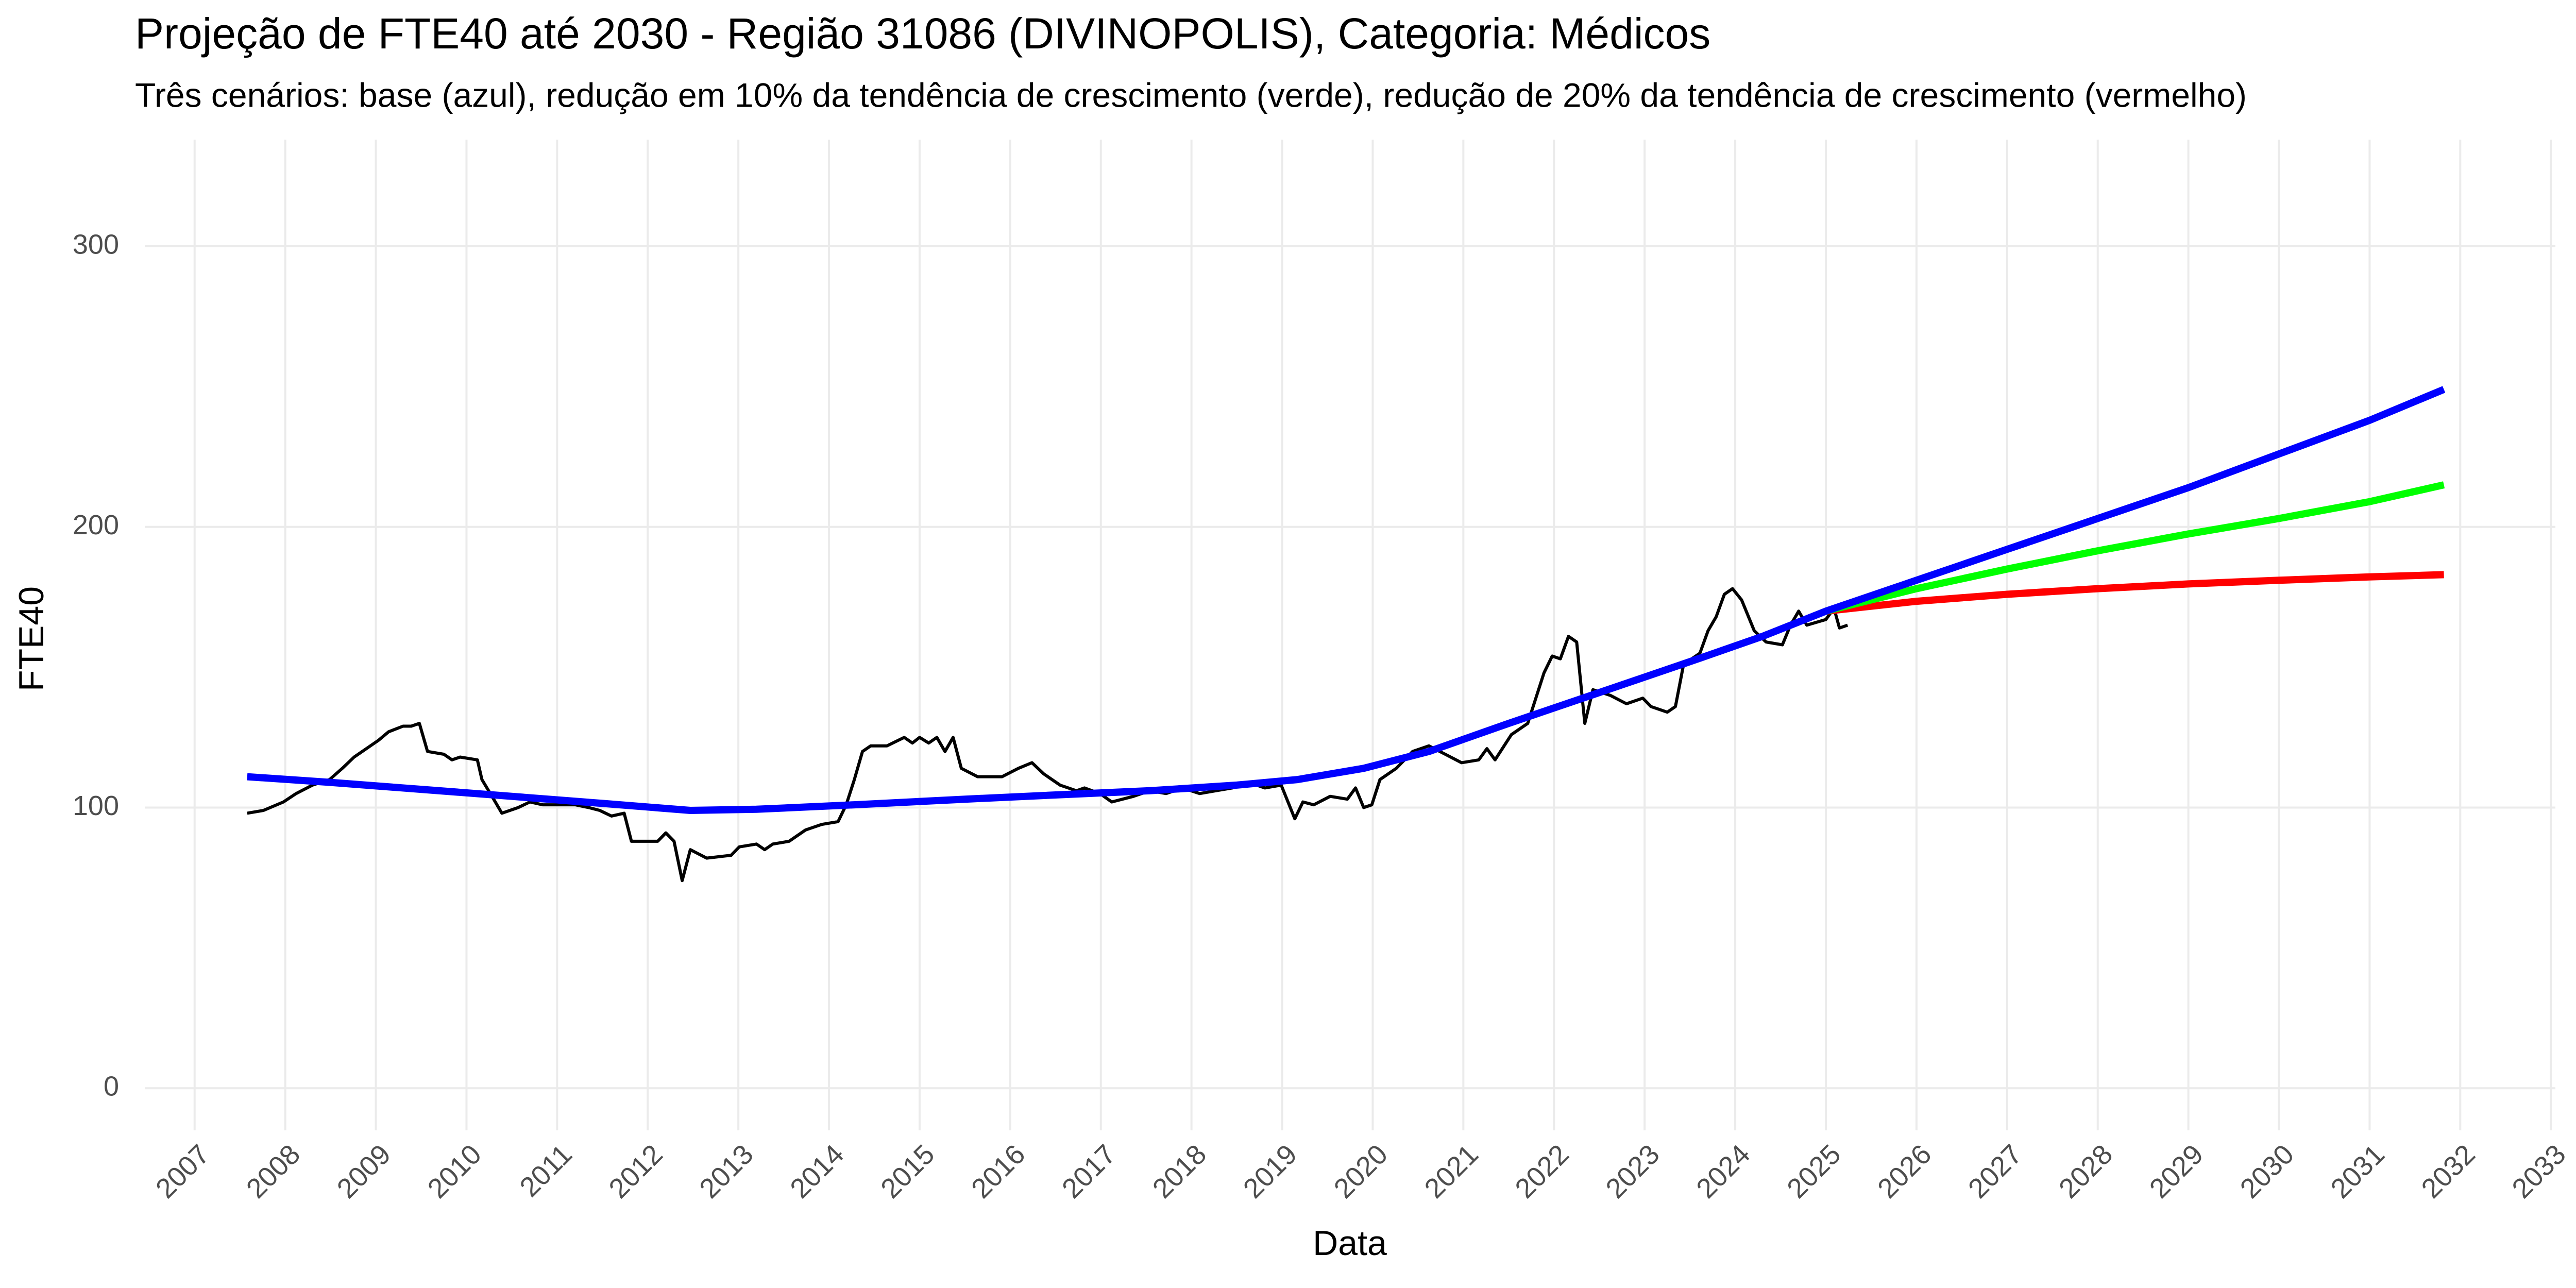 The height and width of the screenshot is (1288, 2576). What do you see at coordinates (182, 1171) in the screenshot?
I see `x-tick-label: 2007` at bounding box center [182, 1171].